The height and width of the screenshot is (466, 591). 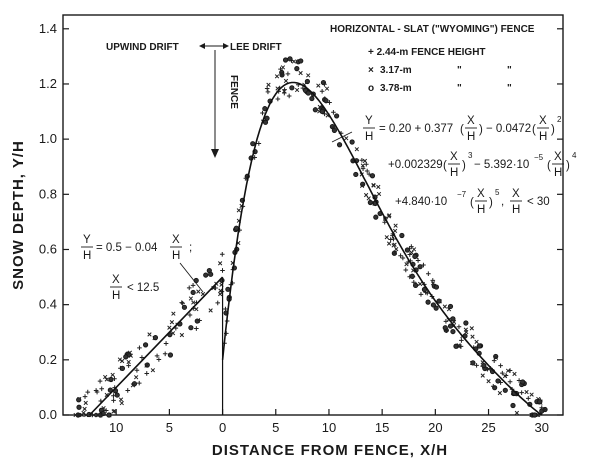 What do you see at coordinates (369, 121) in the screenshot?
I see `lee-frac-Y: Y` at bounding box center [369, 121].